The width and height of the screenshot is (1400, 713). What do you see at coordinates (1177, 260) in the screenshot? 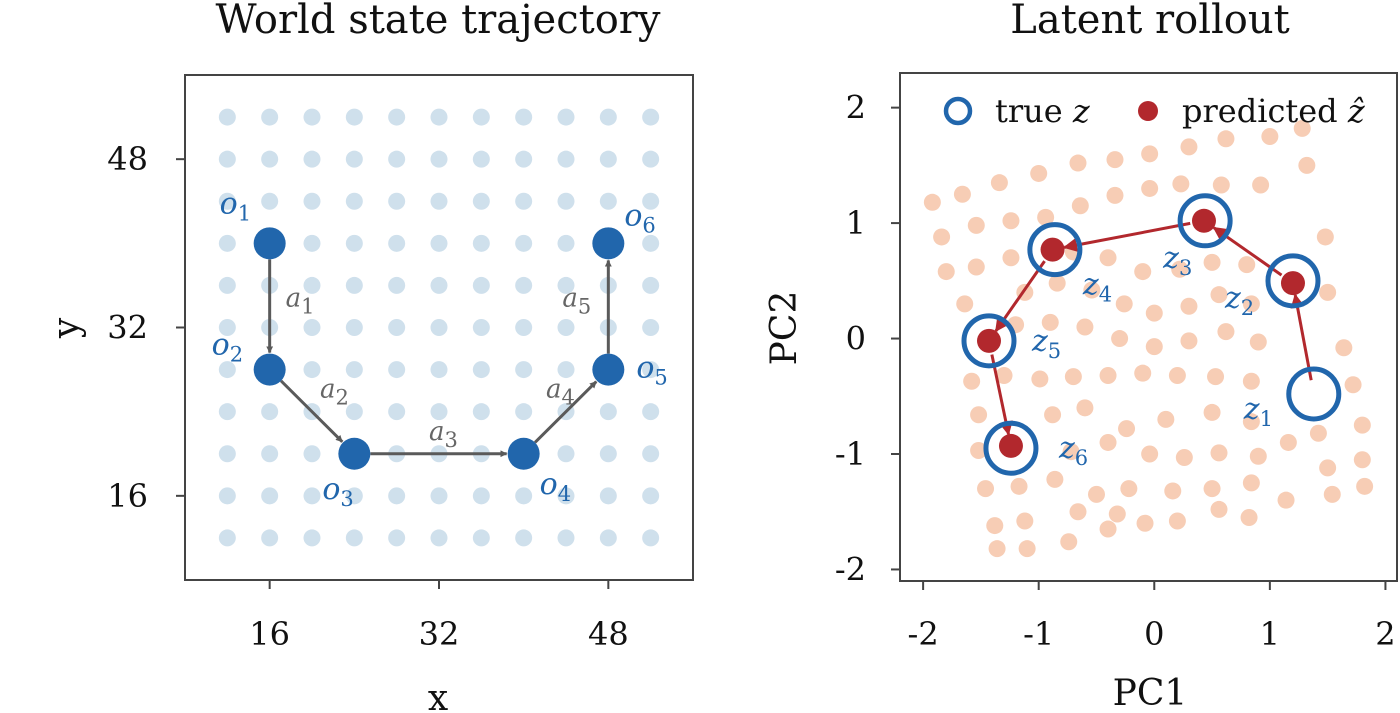
I see `latent-label: z3` at bounding box center [1177, 260].